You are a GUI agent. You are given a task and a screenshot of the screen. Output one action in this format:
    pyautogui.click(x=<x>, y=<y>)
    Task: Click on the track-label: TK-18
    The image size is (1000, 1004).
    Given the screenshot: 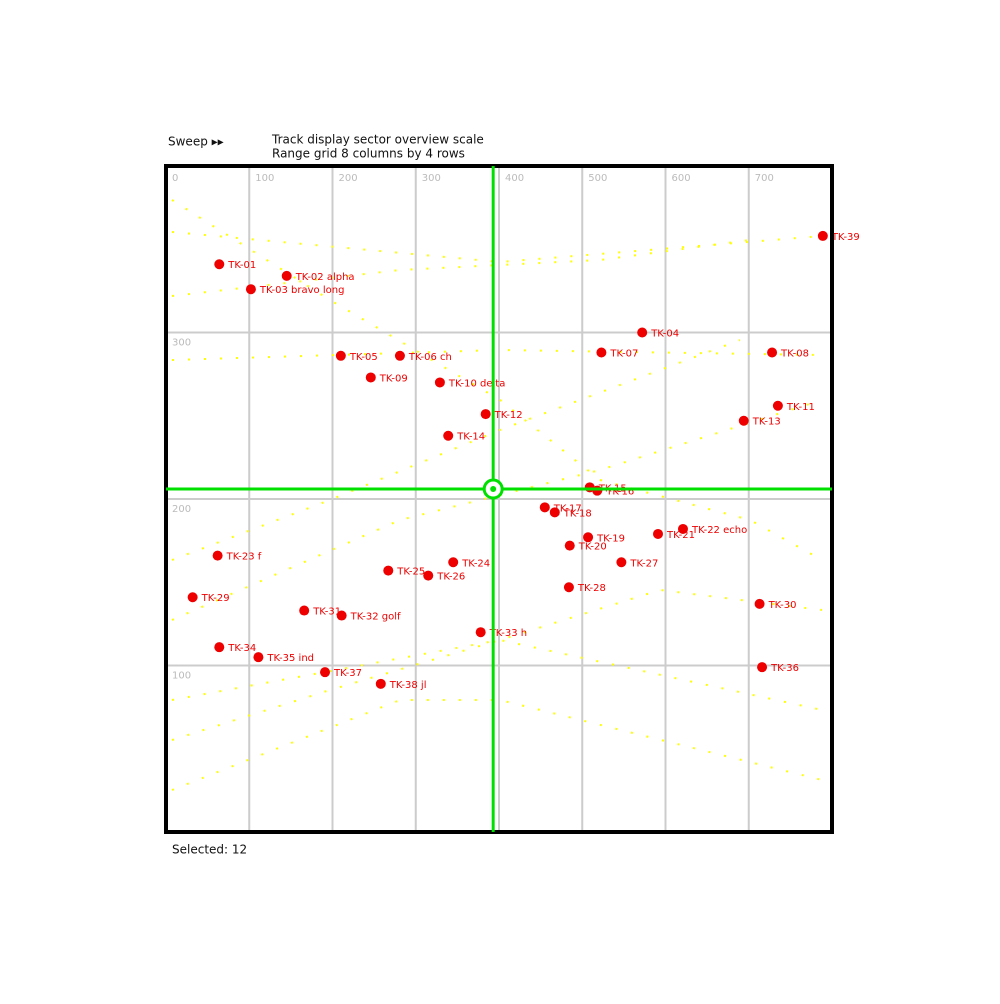 What is the action you would take?
    pyautogui.click(x=577, y=513)
    